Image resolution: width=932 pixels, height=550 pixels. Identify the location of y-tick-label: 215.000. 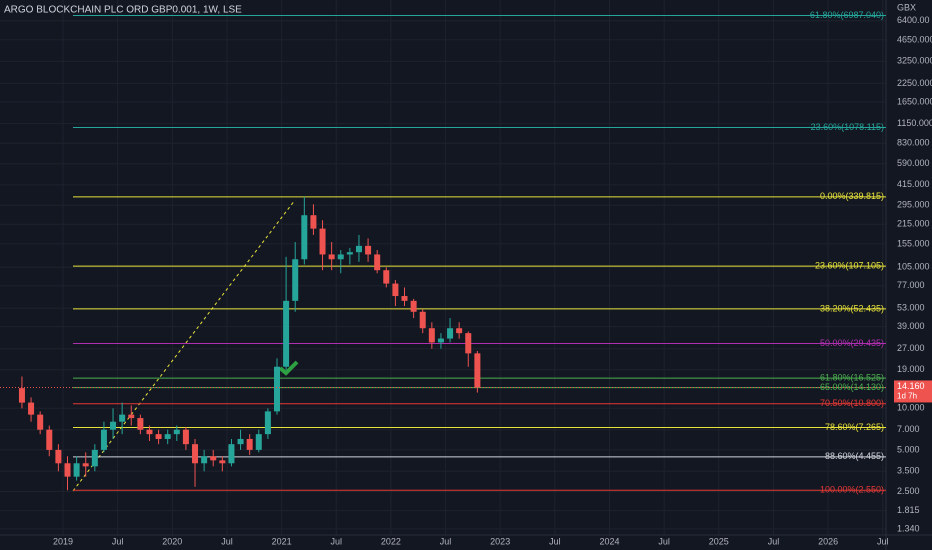
(913, 224).